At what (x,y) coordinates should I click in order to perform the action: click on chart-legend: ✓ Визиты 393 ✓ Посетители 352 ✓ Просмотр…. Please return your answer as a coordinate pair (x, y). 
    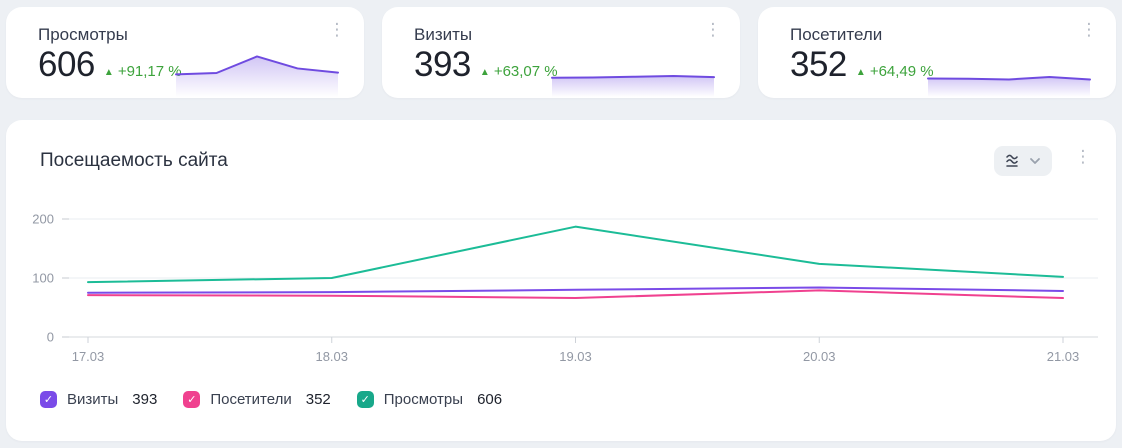
    Looking at the image, I should click on (271, 399).